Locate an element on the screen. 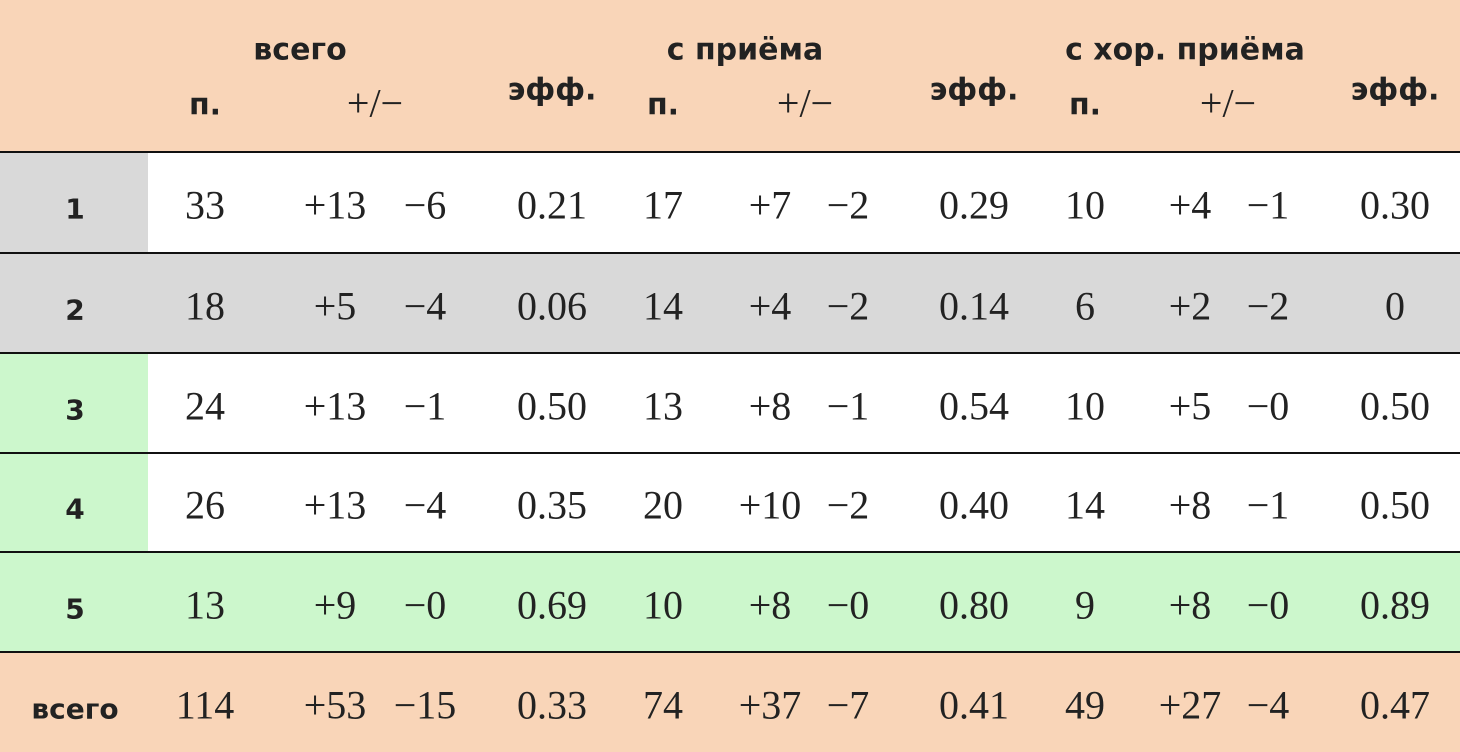 The image size is (1460, 752). cell-eff: 0.47 is located at coordinates (1395, 705).